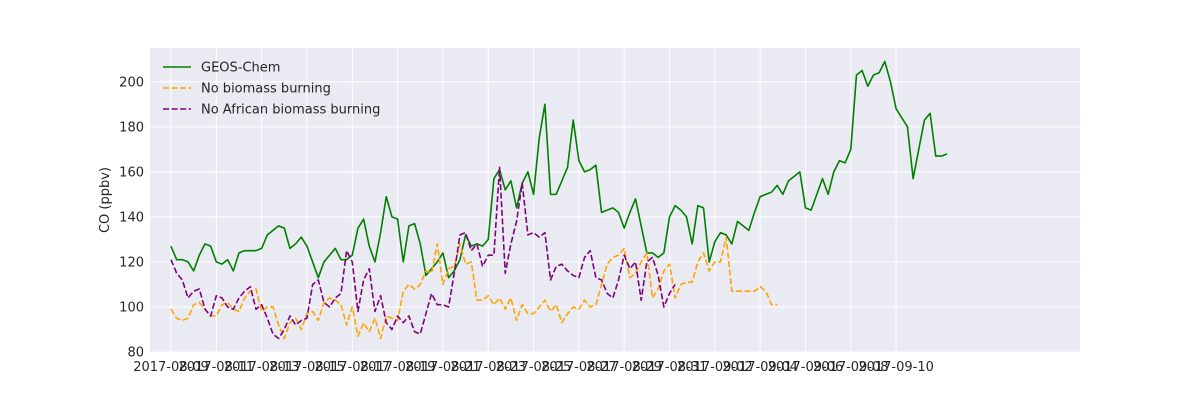  I want to click on y-tick-label: 200, so click(131, 82).